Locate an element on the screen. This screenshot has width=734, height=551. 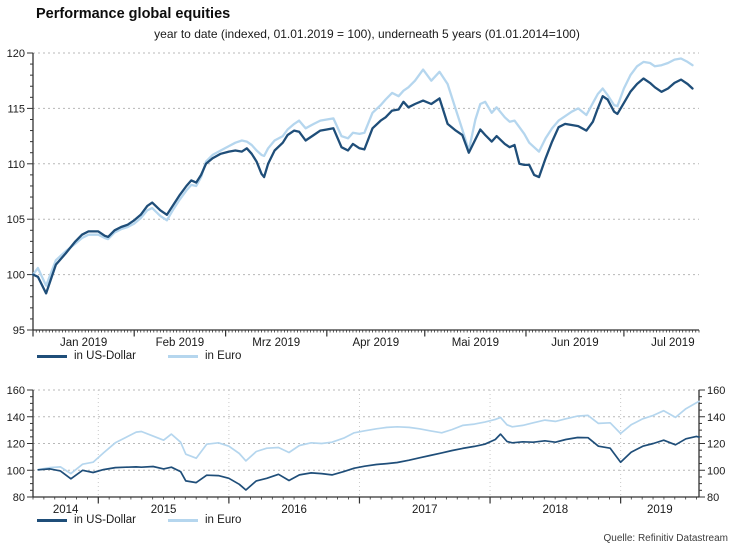
source-credit: Quelle: Refinitiv Datastream is located at coordinates (666, 538).